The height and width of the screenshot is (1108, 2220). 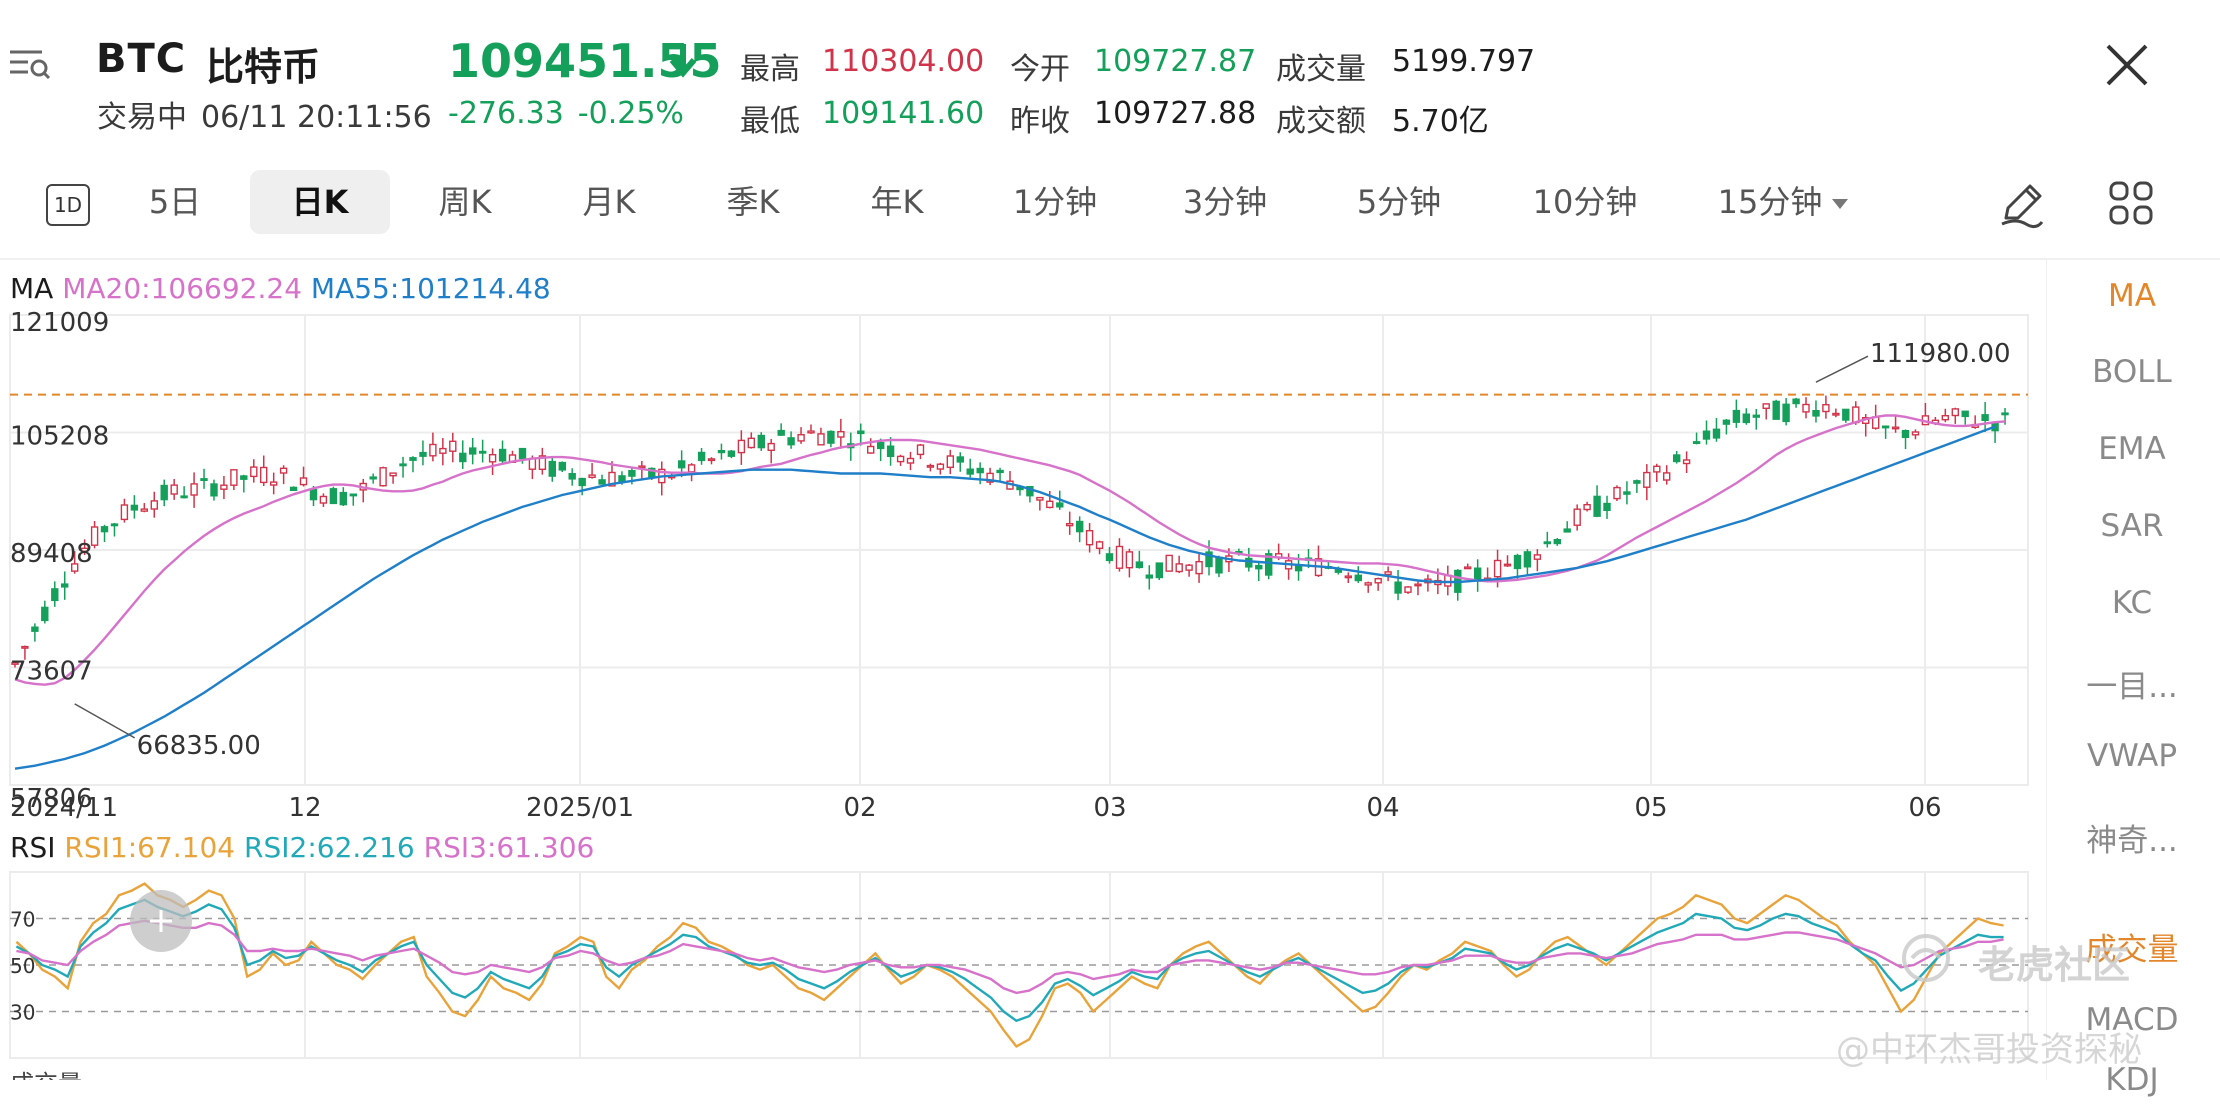 What do you see at coordinates (630, 113) in the screenshot?
I see `change-percent: -0.25%` at bounding box center [630, 113].